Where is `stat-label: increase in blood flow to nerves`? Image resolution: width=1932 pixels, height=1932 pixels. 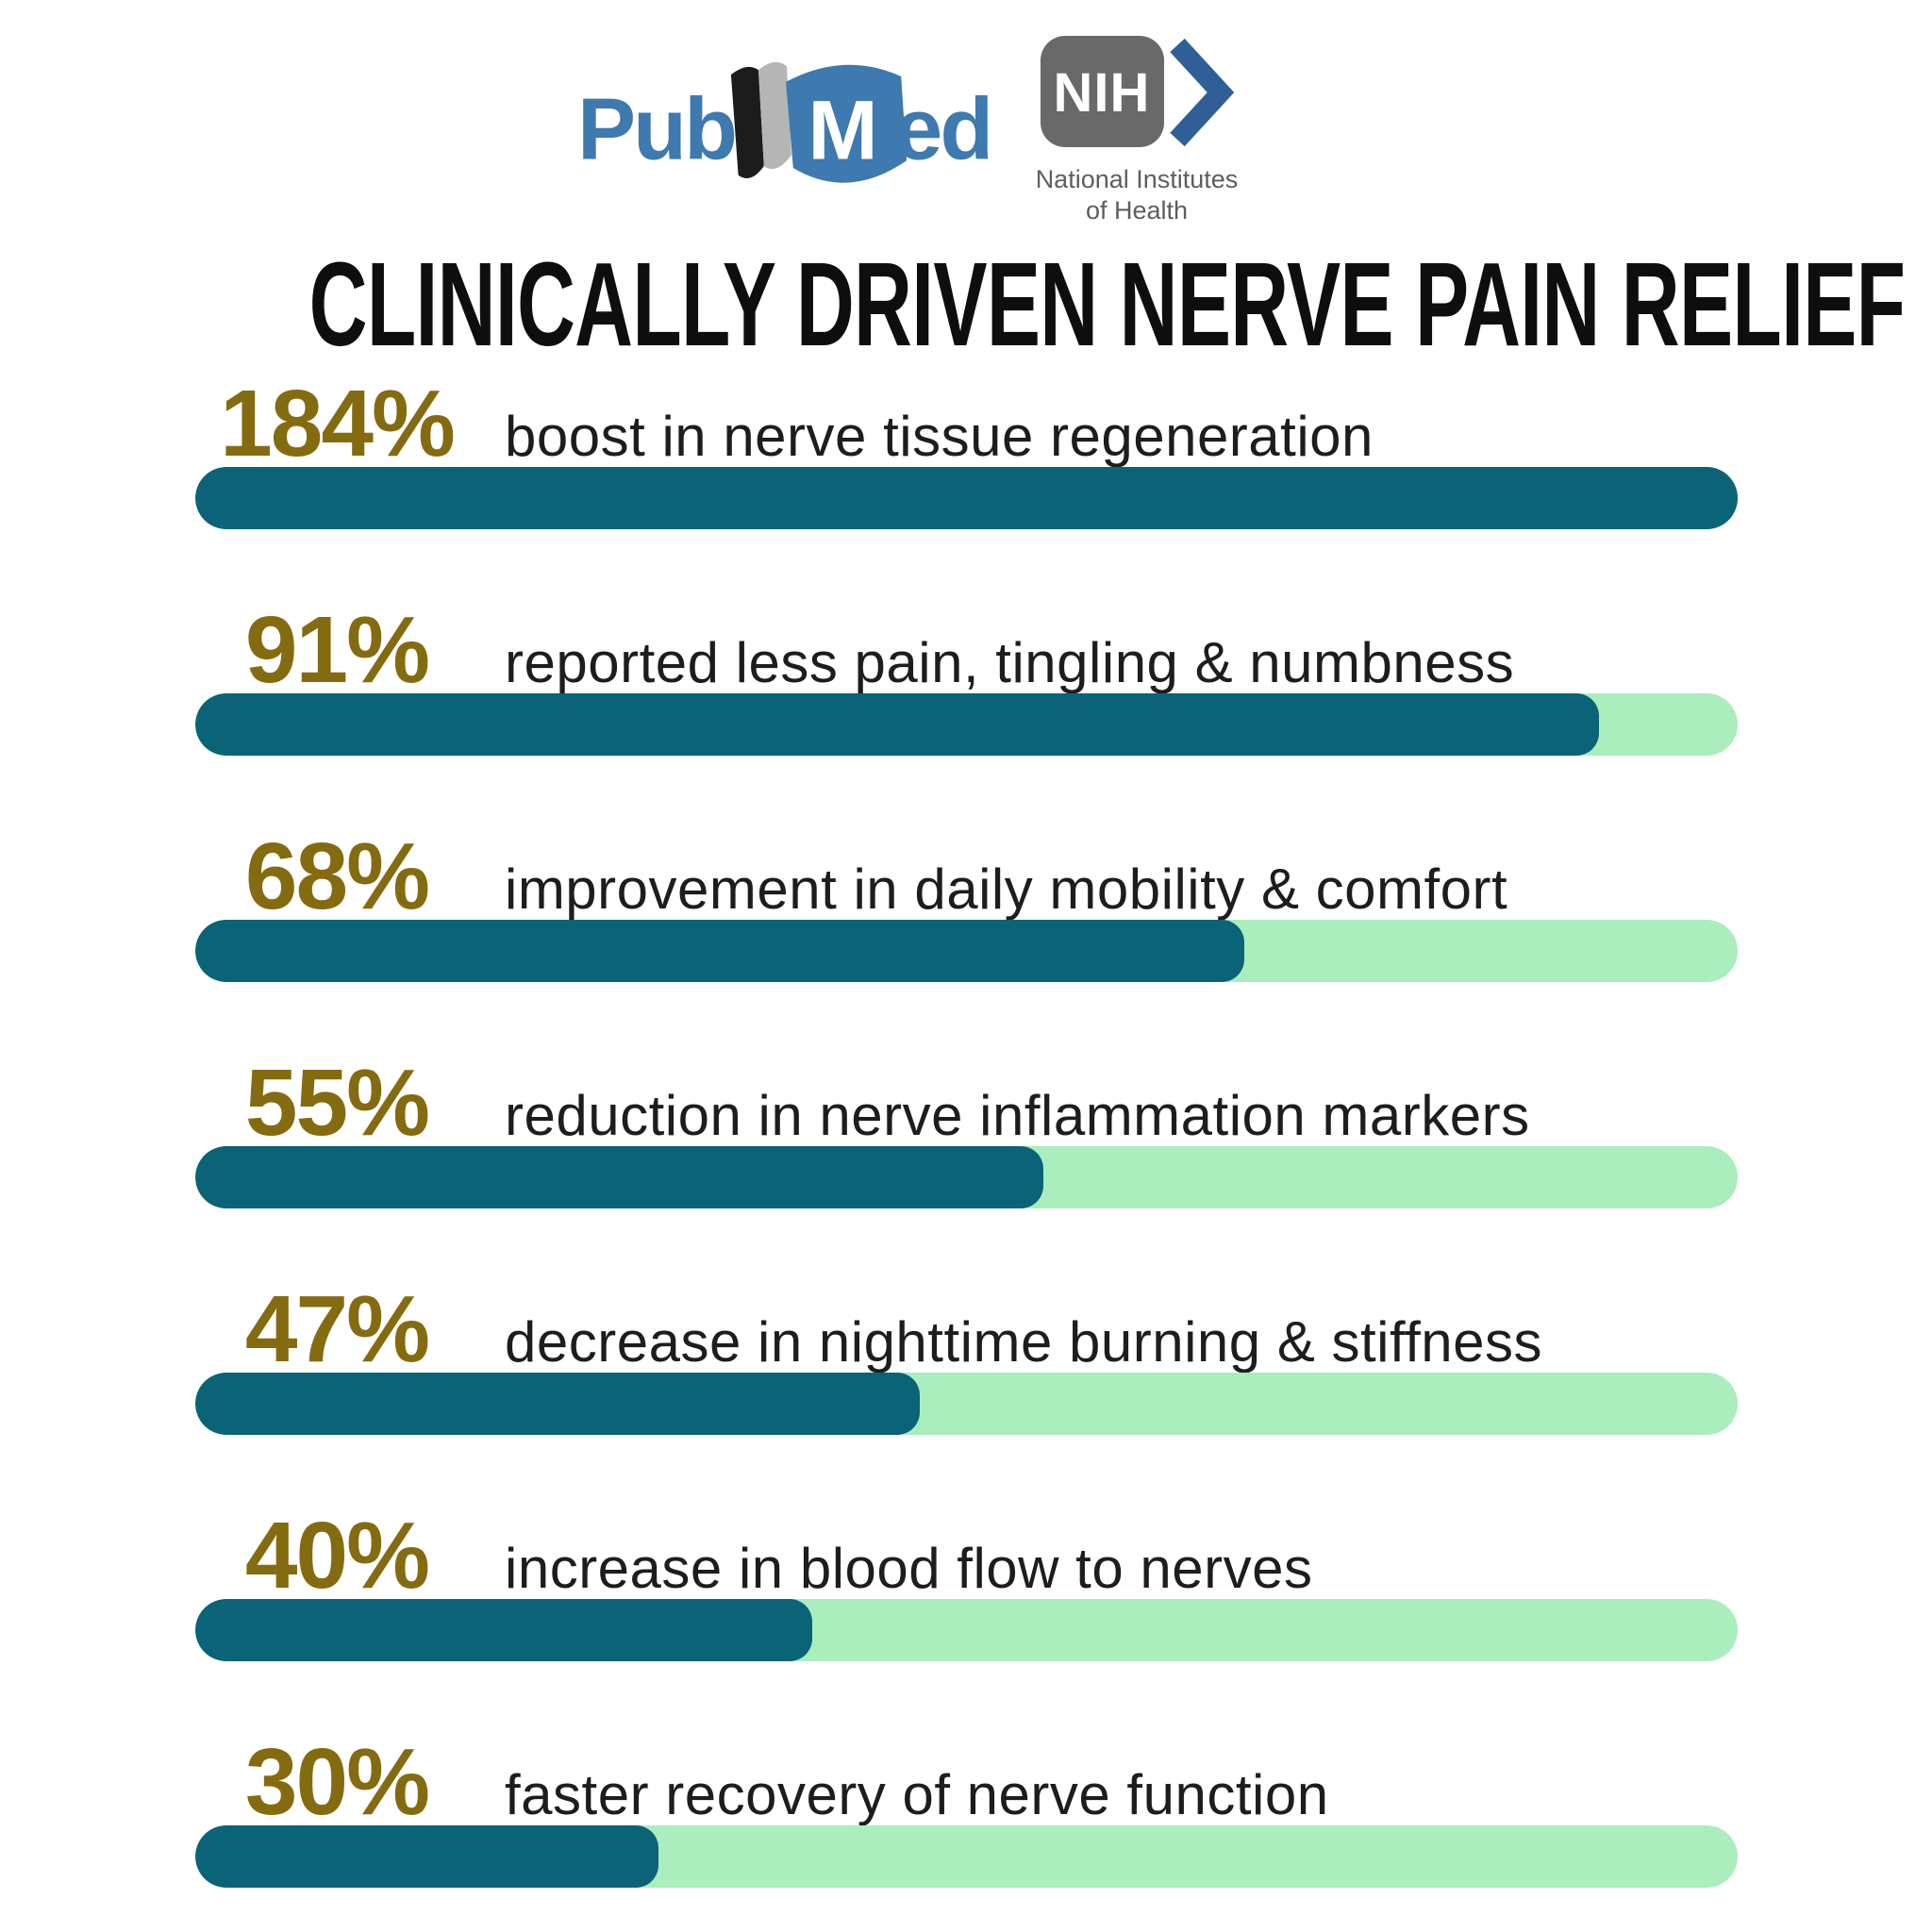 stat-label: increase in blood flow to nerves is located at coordinates (909, 1569).